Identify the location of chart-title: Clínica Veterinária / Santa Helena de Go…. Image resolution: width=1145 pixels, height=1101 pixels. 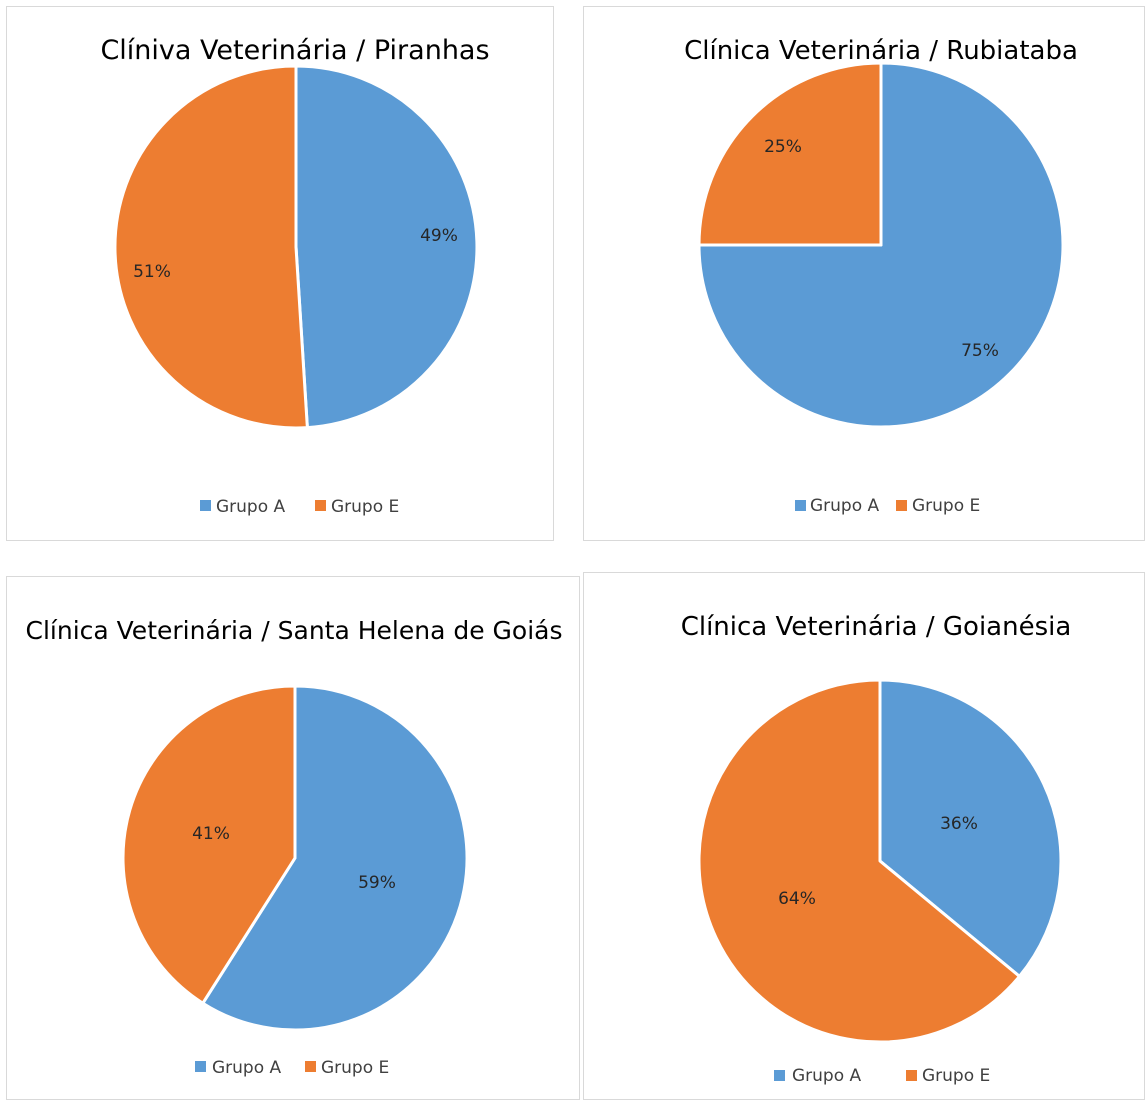
(294, 630).